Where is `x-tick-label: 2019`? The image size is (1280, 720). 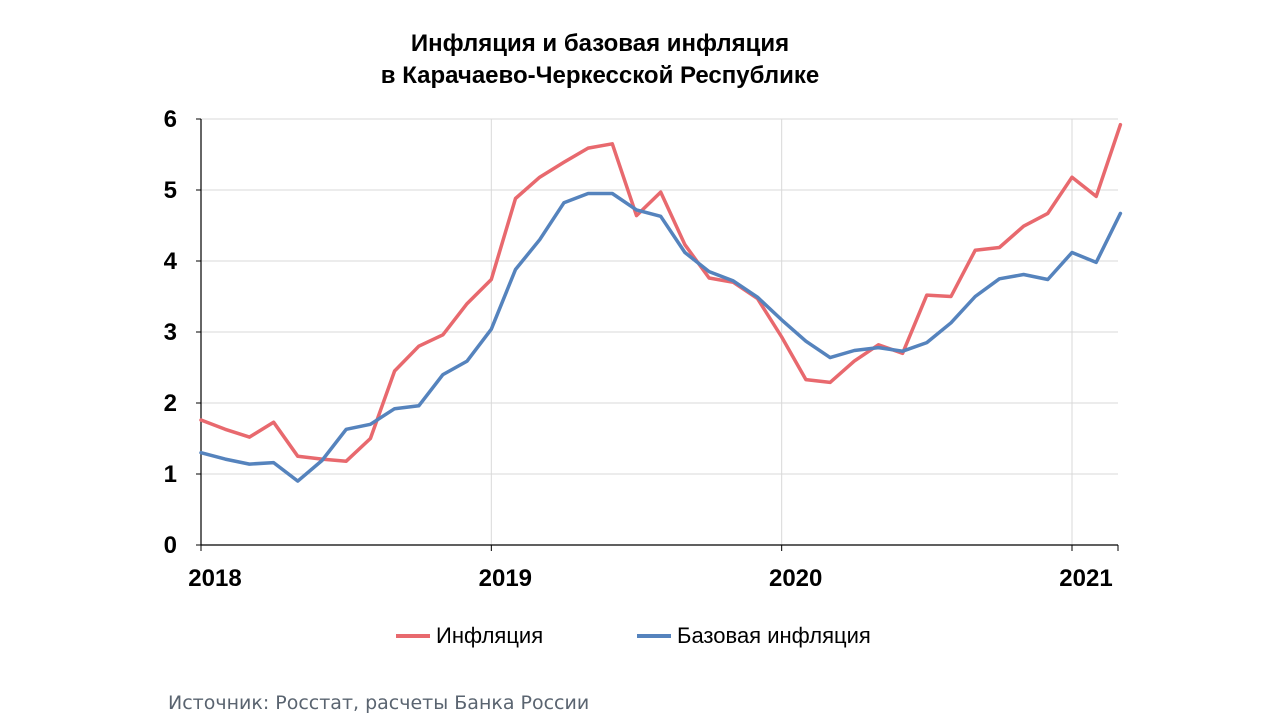
x-tick-label: 2019 is located at coordinates (505, 578).